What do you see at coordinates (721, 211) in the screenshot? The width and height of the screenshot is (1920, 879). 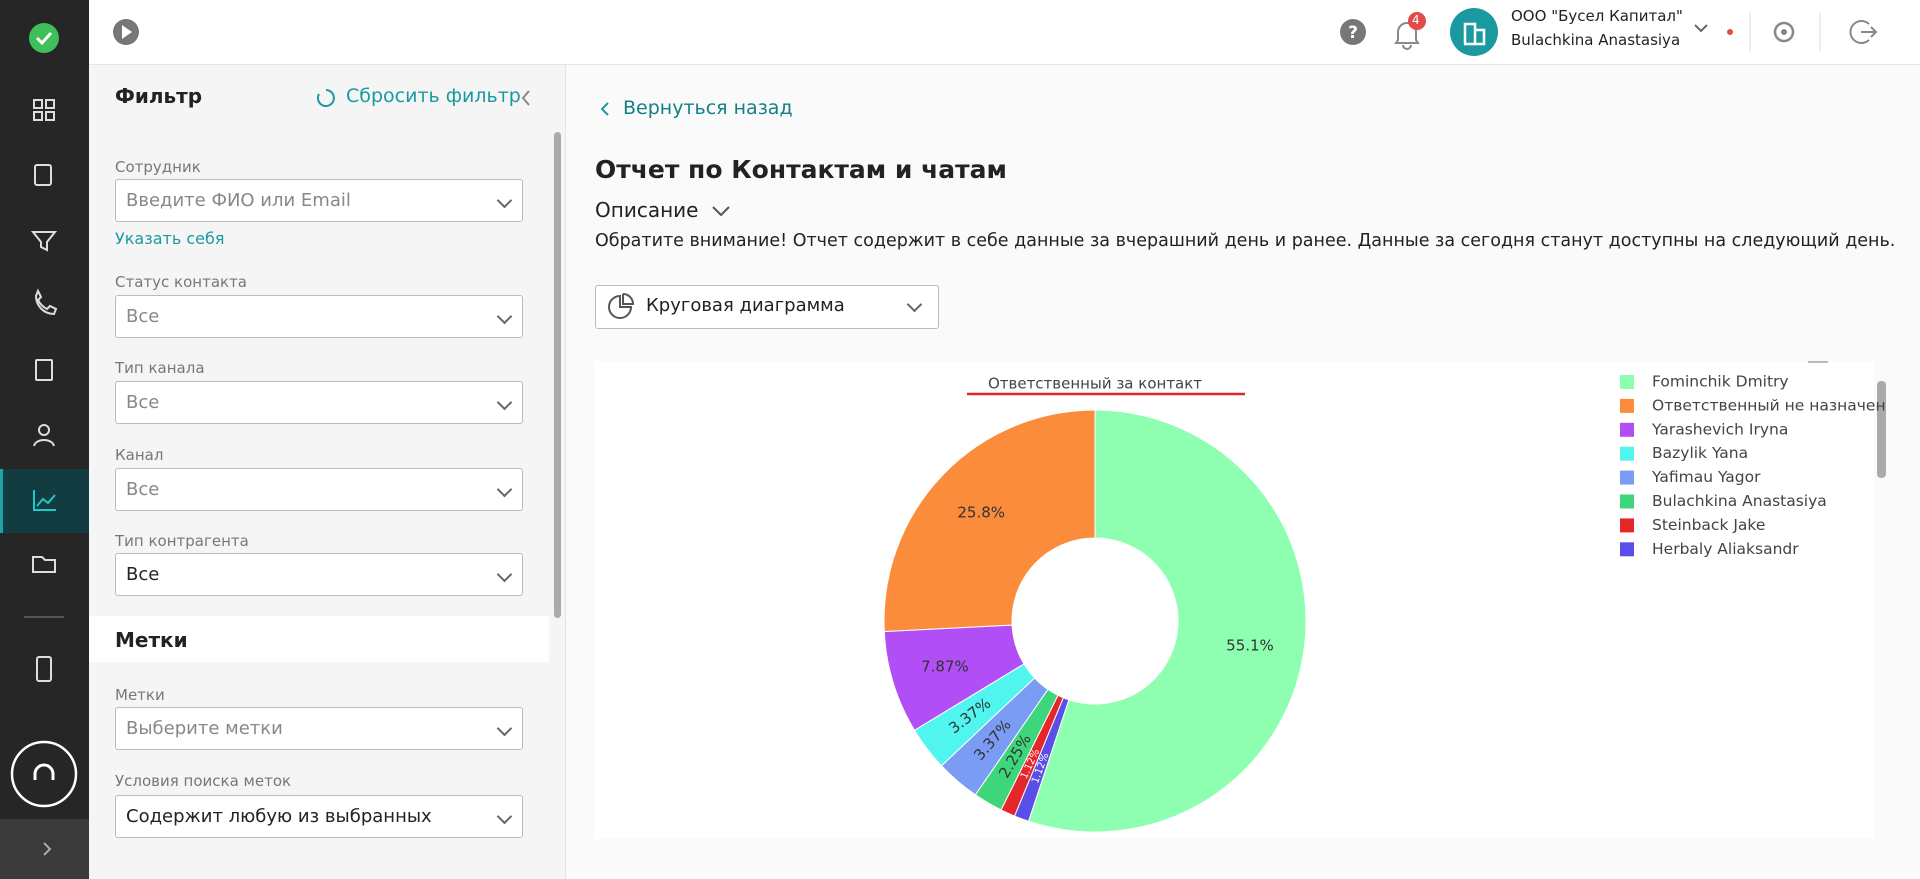 I see `description-chevron` at bounding box center [721, 211].